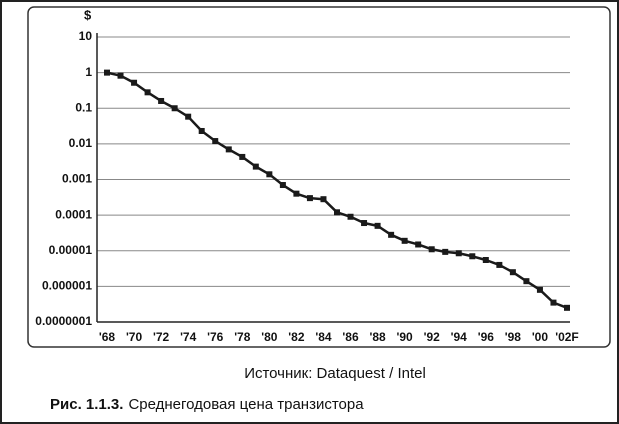 The height and width of the screenshot is (424, 619). I want to click on x-tick-label: '92, so click(432, 337).